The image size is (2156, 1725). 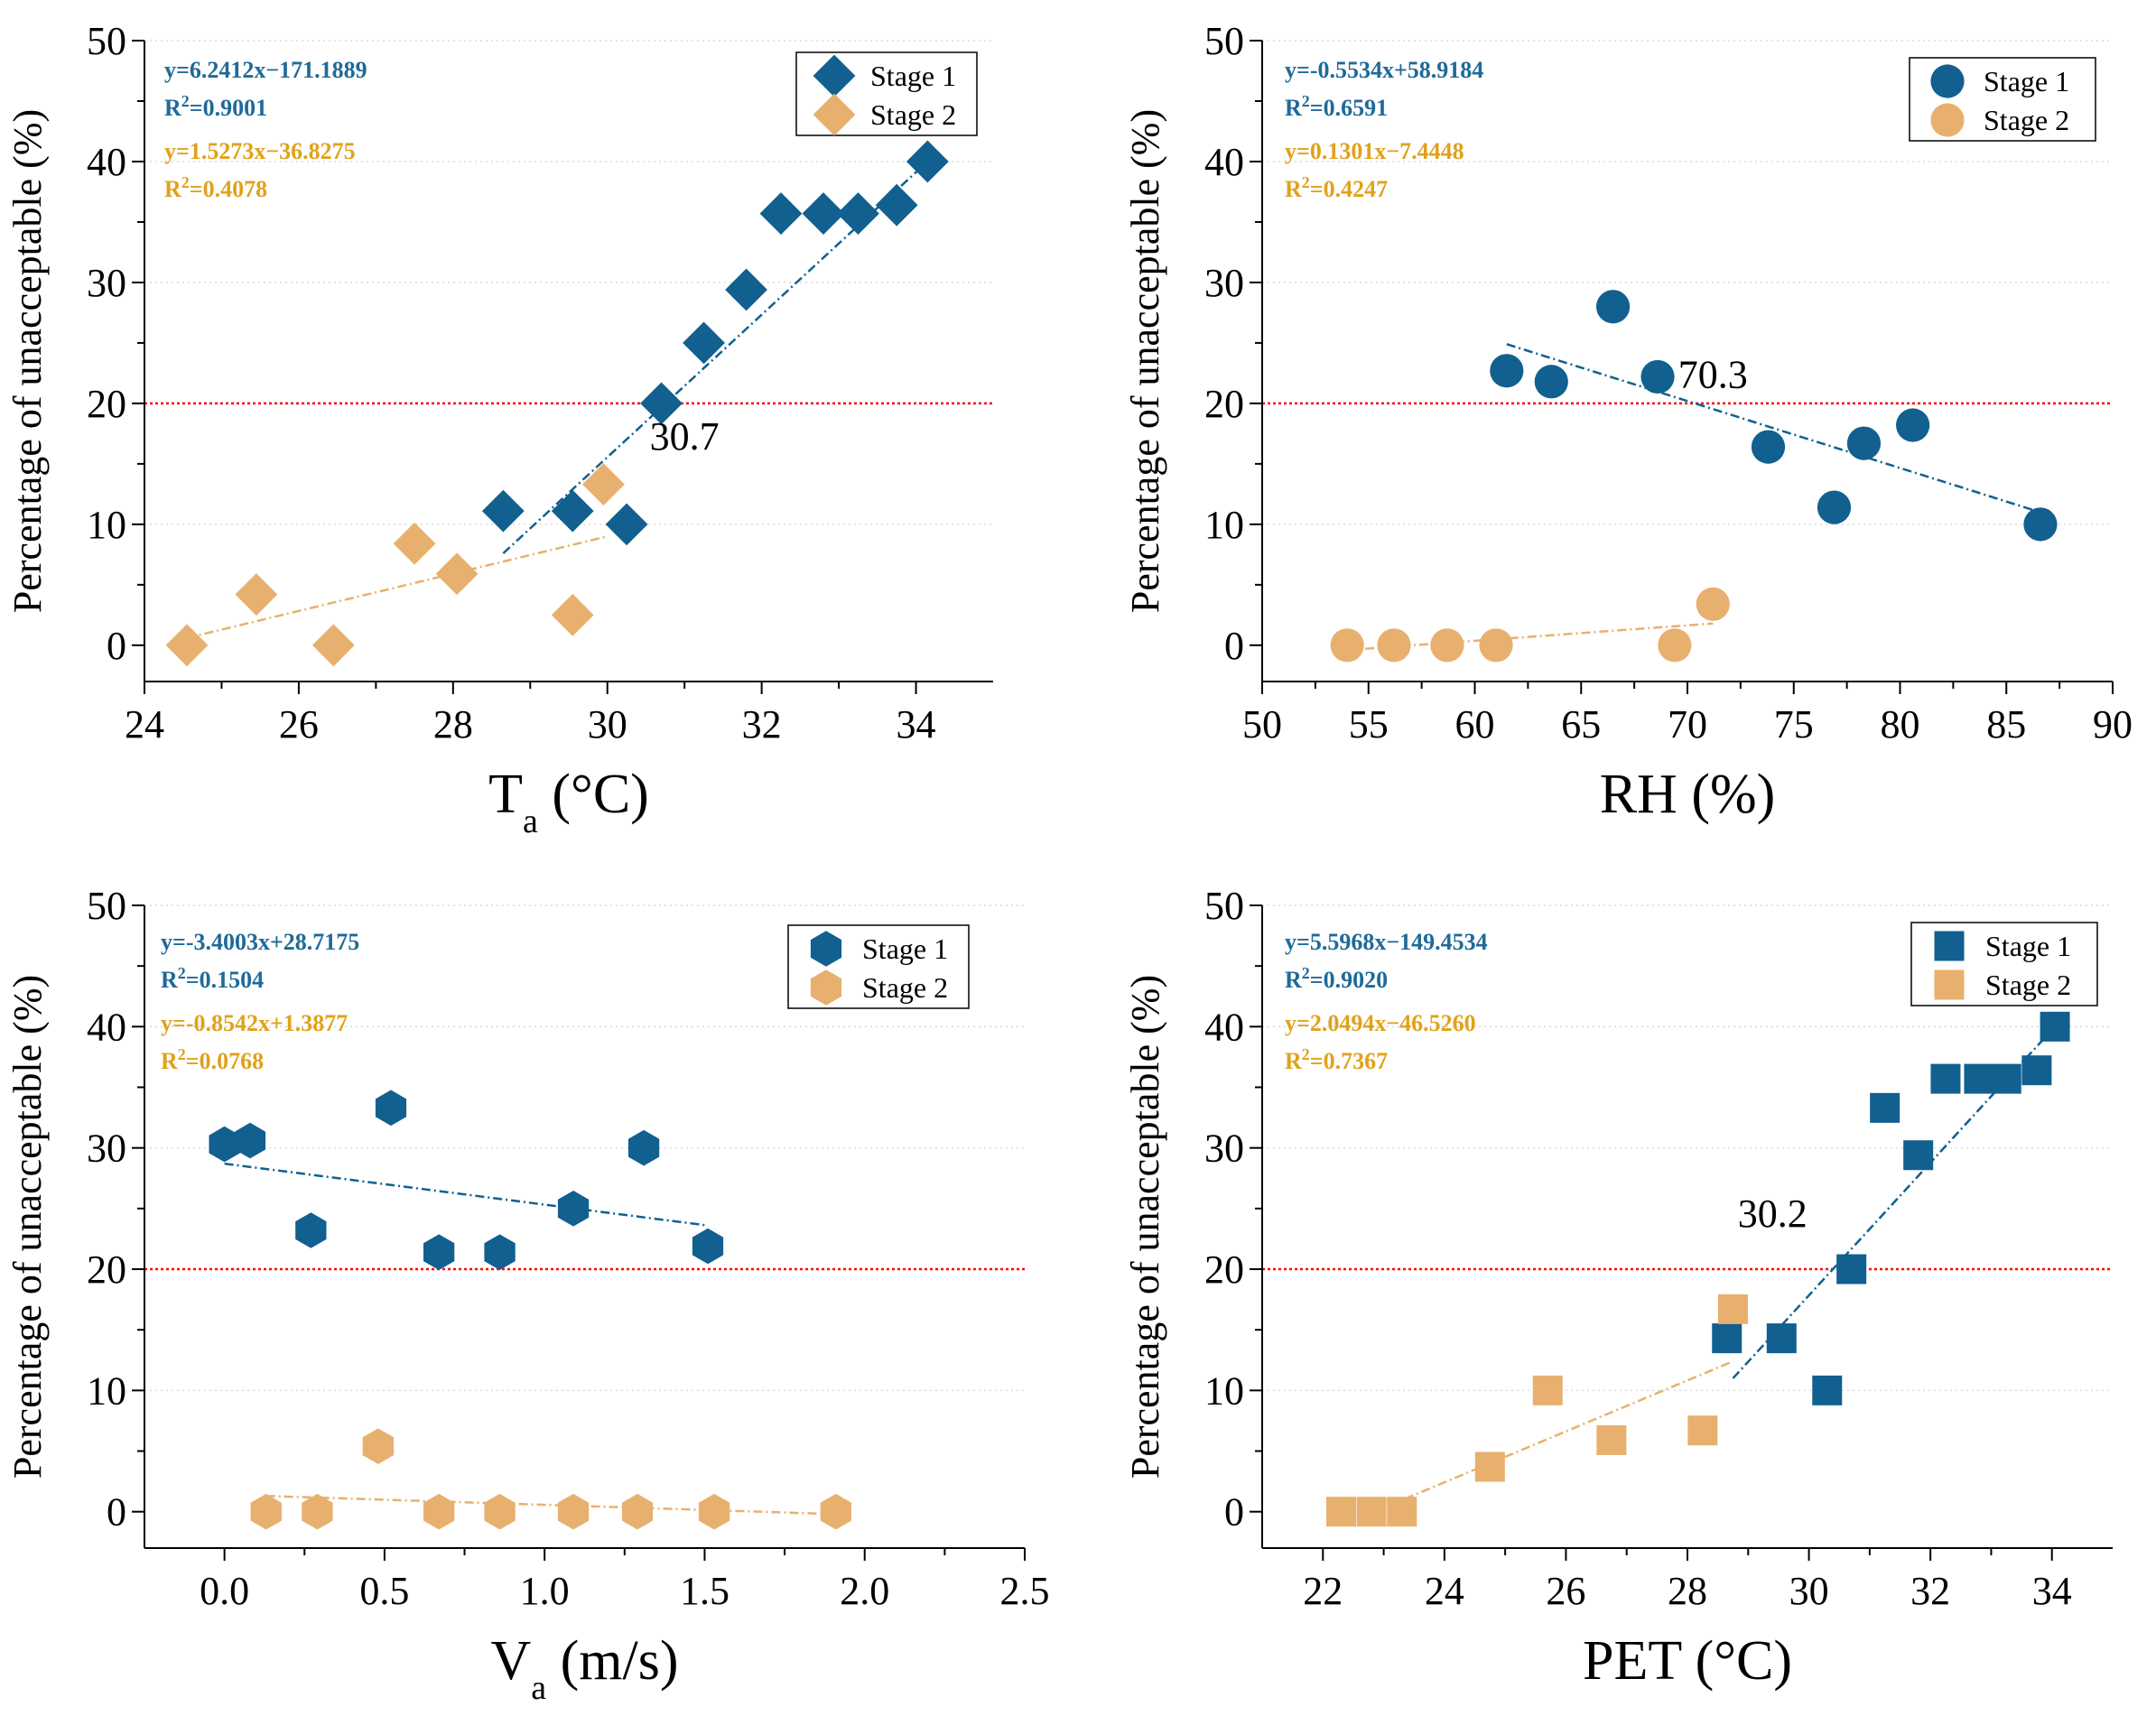 I want to click on regression-equation: y=2.0494x−46.5260, so click(x=1380, y=1023).